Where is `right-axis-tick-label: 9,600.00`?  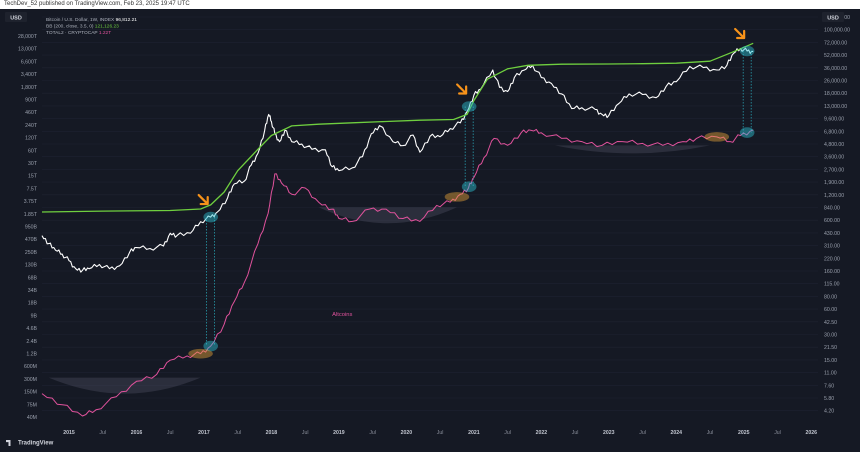
right-axis-tick-label: 9,600.00 is located at coordinates (834, 120).